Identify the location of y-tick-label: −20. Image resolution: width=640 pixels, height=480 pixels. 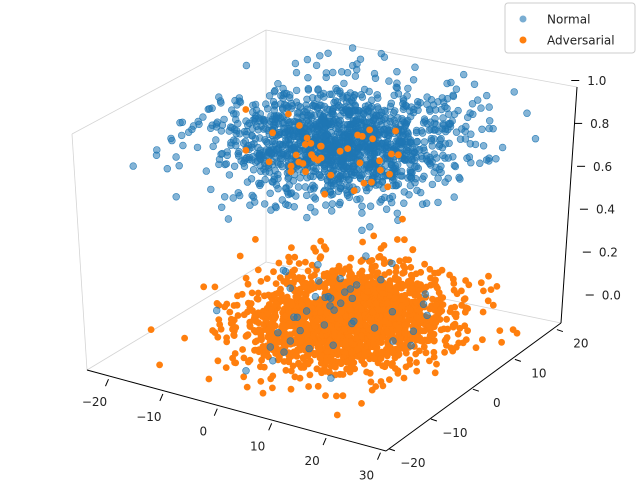
(412, 463).